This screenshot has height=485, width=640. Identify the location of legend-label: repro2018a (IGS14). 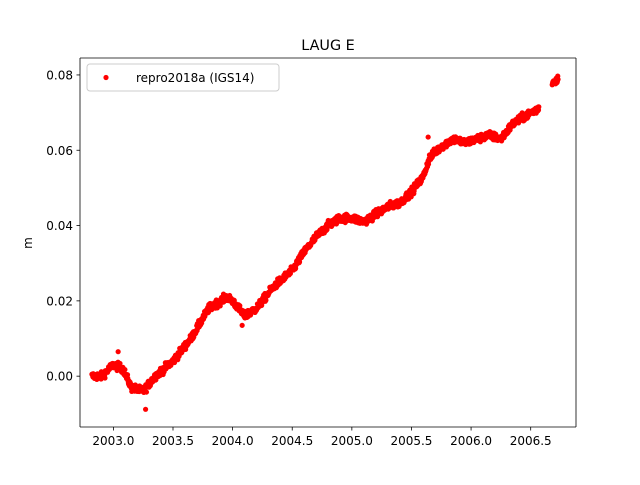
(195, 78).